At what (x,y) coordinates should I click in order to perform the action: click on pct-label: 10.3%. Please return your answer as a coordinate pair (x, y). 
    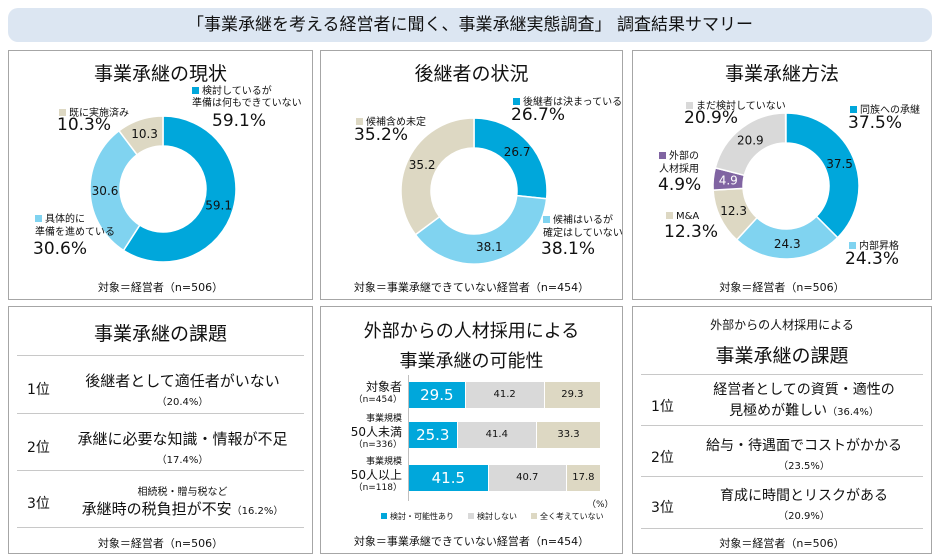
    Looking at the image, I should click on (84, 125).